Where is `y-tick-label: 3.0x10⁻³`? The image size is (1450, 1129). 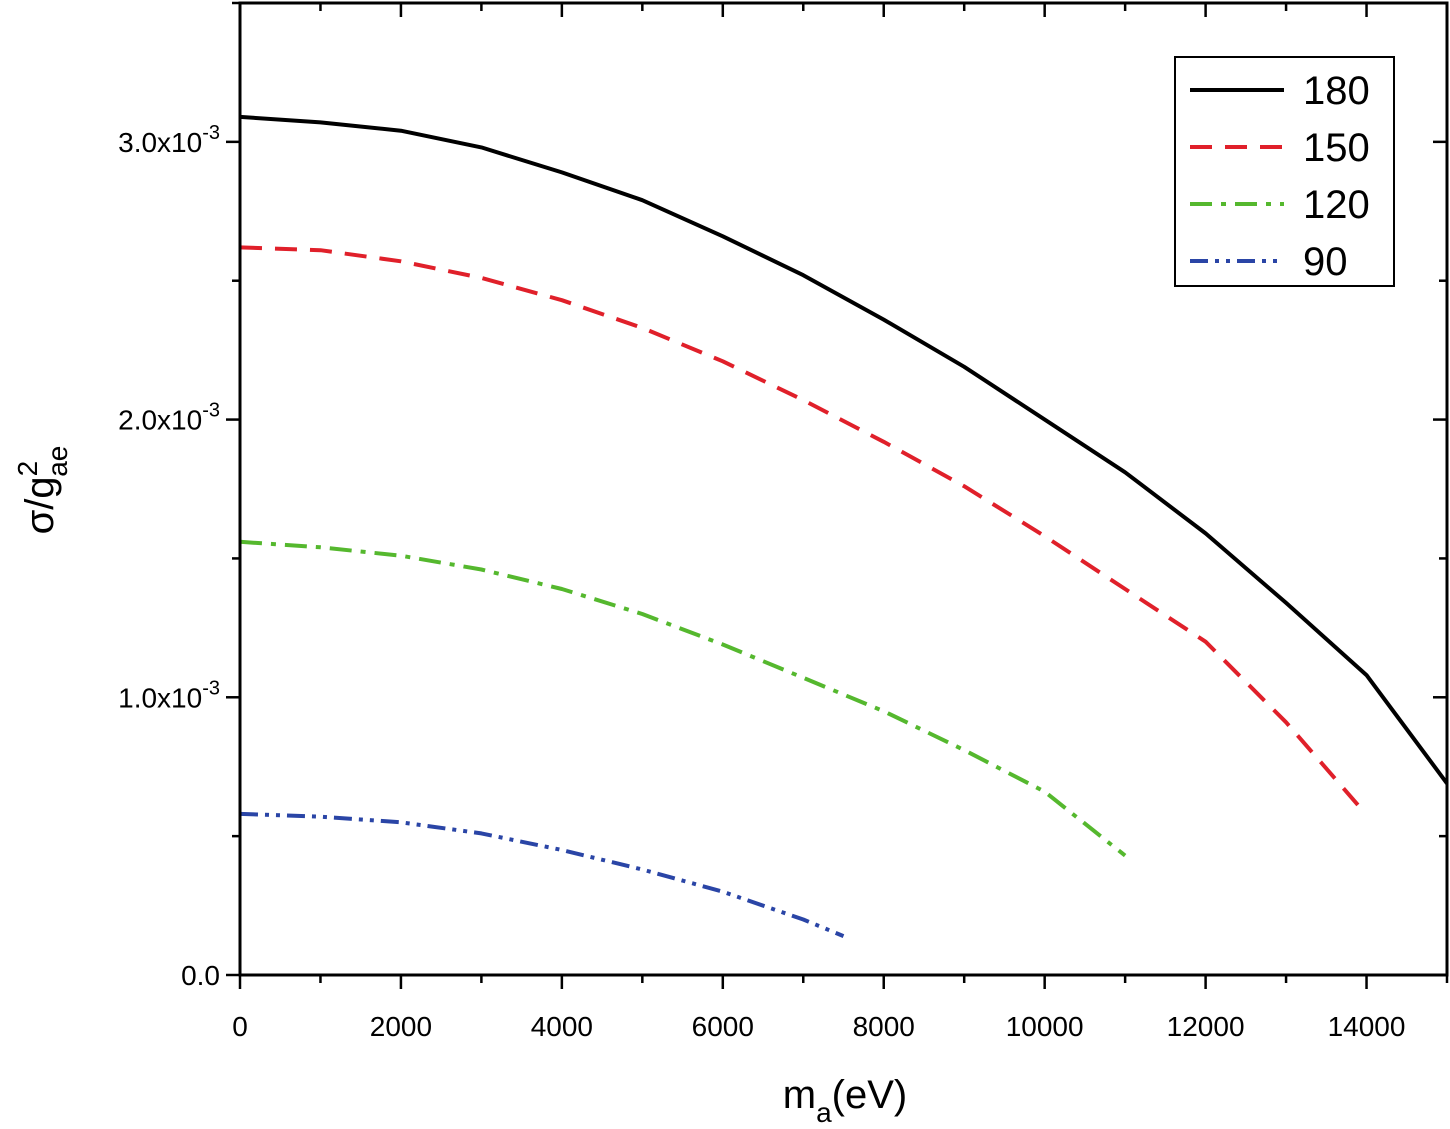 y-tick-label: 3.0x10⁻³ is located at coordinates (169, 140).